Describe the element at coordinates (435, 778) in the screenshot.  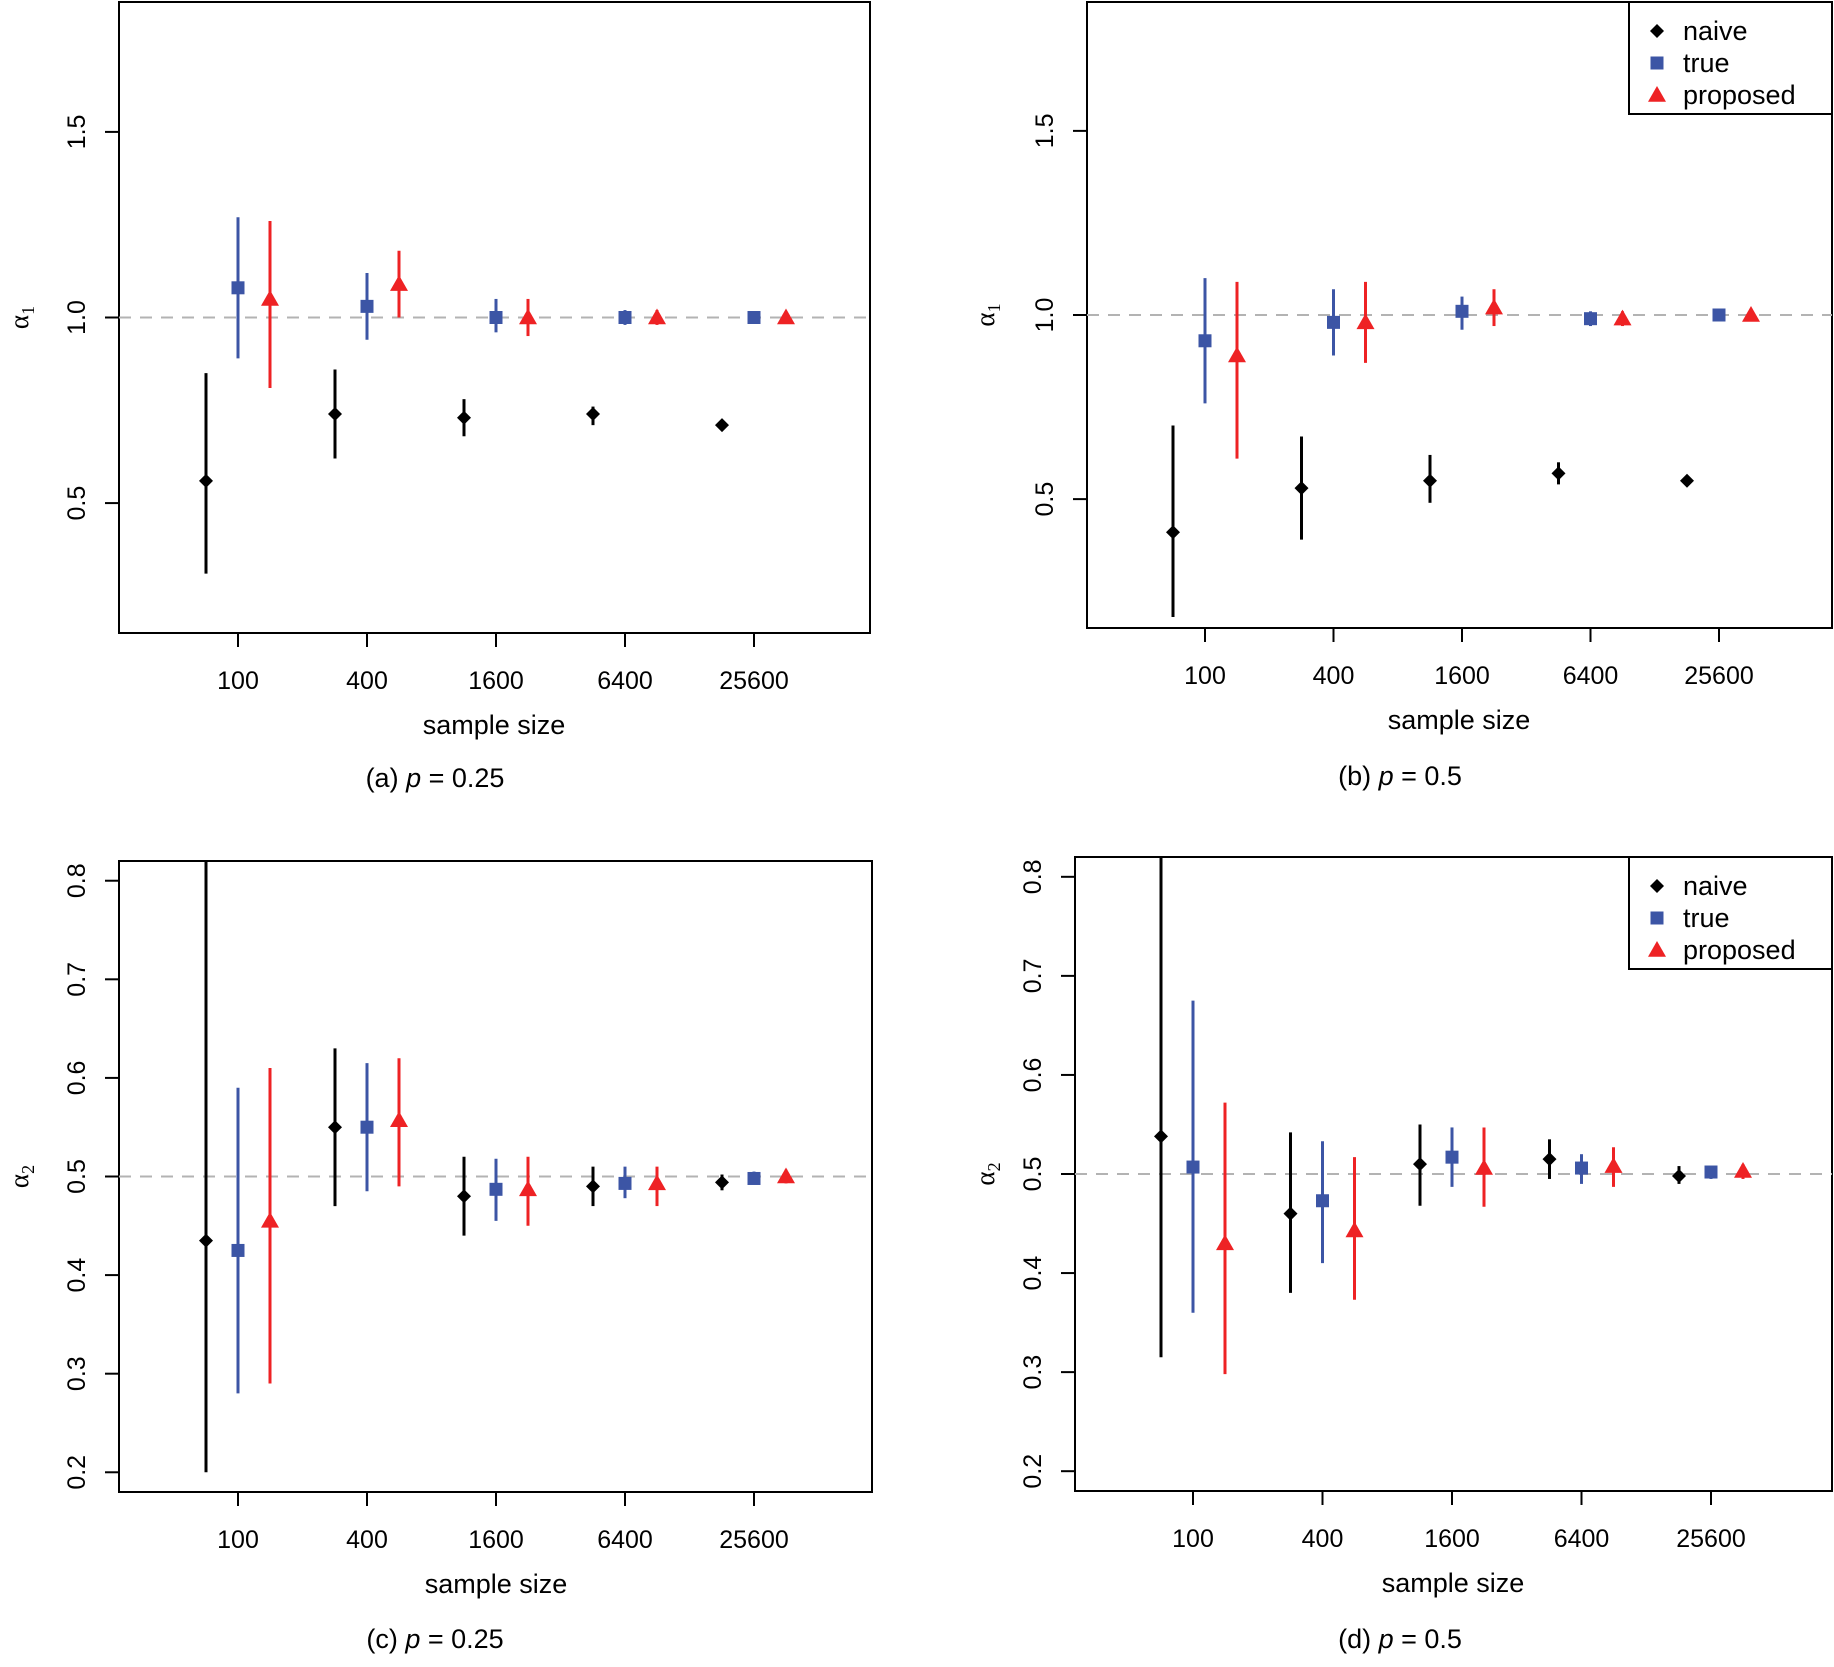
I see `panel-caption: (a) p = 0.25` at that location.